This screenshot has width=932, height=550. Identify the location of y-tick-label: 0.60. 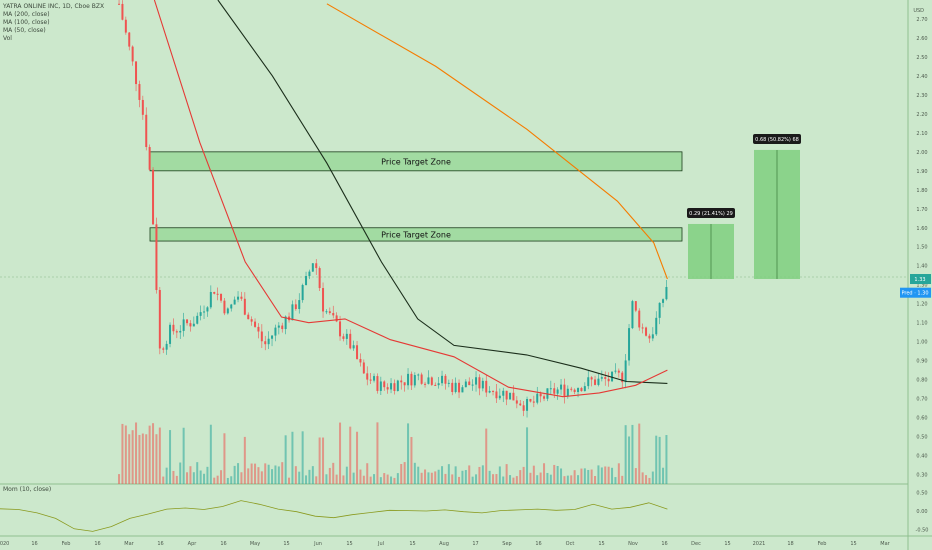
(921, 419).